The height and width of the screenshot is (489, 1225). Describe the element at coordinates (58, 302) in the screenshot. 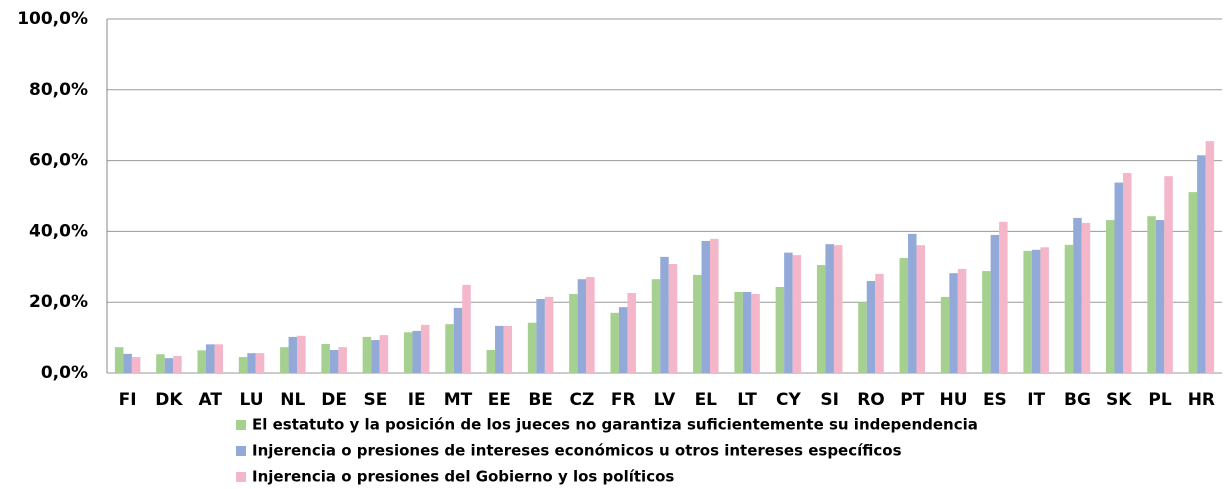

I see `y-tick-label: 20,0%` at that location.